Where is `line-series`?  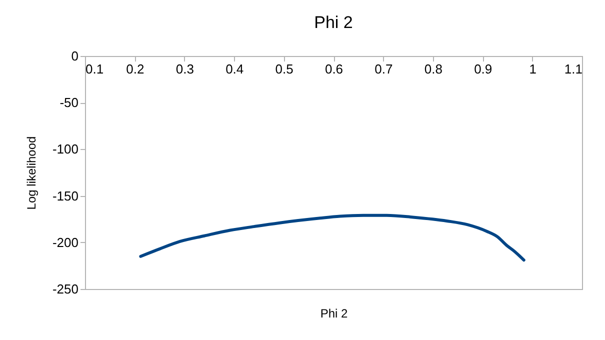
line-series is located at coordinates (332, 238).